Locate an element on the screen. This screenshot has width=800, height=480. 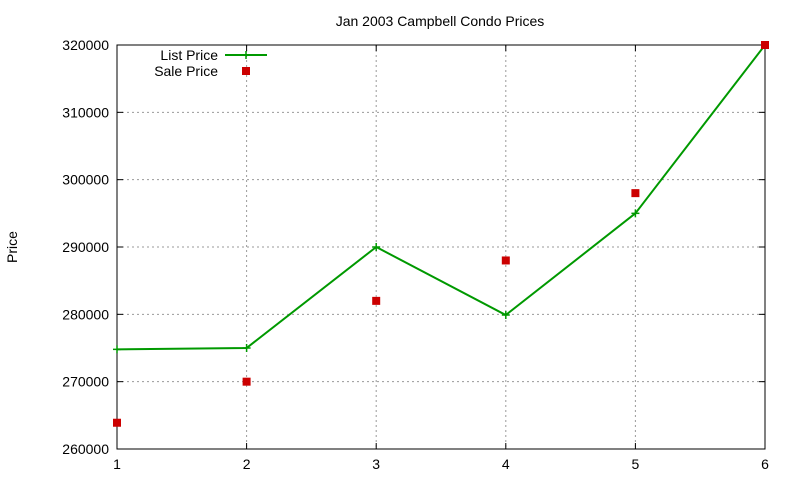
chart-title: Jan 2003 Campbell Condo Prices is located at coordinates (440, 21).